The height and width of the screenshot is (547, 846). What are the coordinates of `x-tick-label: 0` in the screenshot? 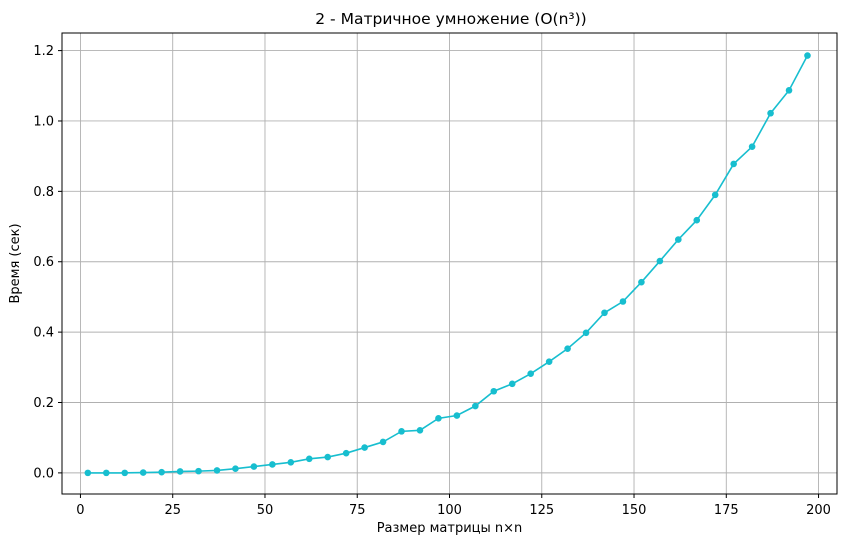 It's located at (80, 510).